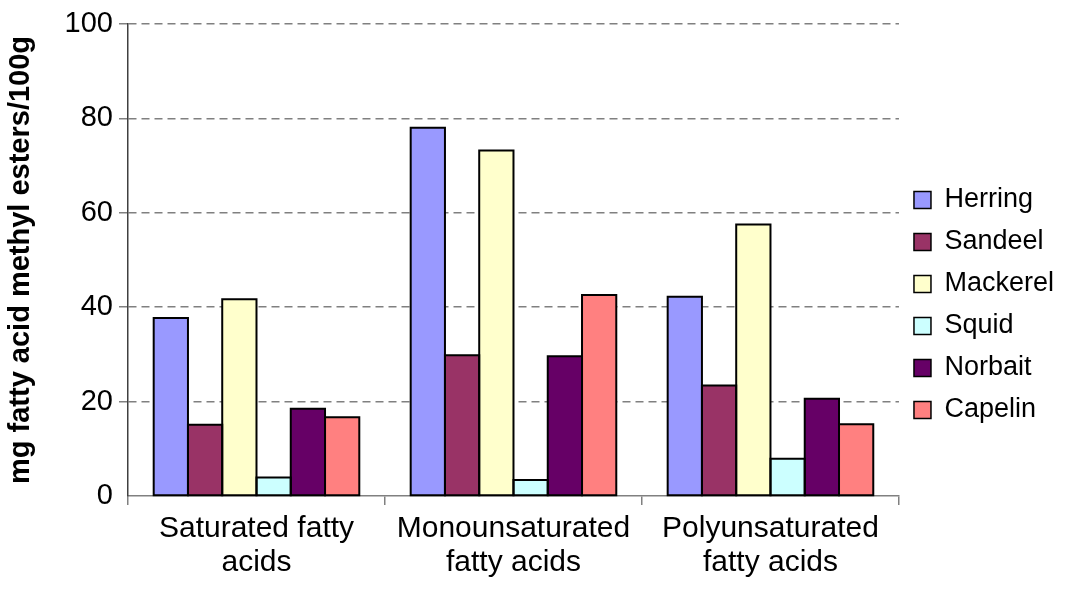 The image size is (1084, 590). Describe the element at coordinates (770, 543) in the screenshot. I see `x-tick-label: Polyunsaturated fatty acids` at that location.